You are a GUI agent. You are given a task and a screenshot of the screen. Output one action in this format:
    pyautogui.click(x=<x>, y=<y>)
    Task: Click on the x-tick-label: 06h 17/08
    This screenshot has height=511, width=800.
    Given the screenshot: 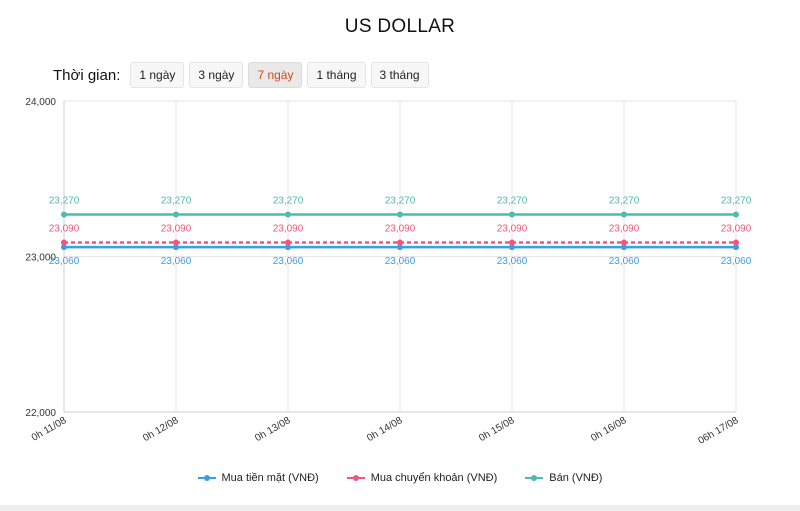 What is the action you would take?
    pyautogui.click(x=718, y=431)
    